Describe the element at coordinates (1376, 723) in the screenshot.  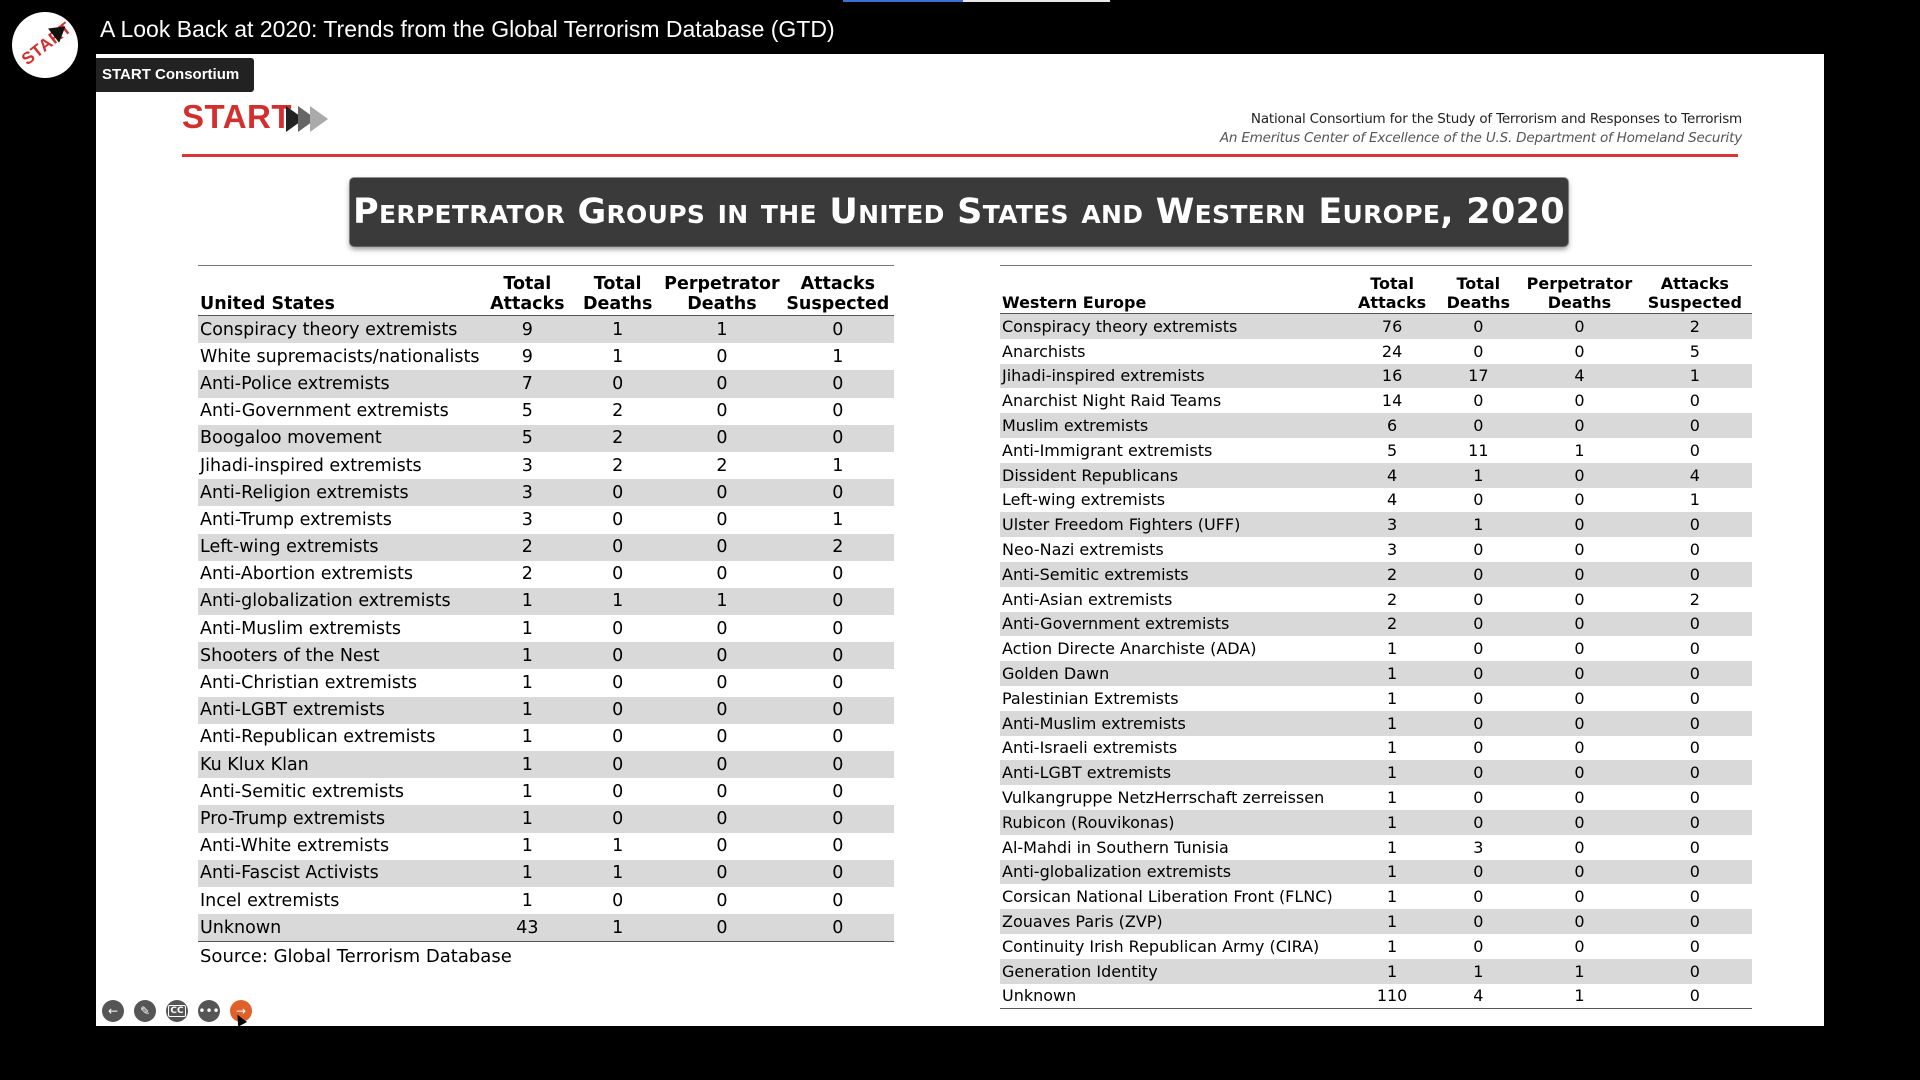
I see `table-row: Anti-Muslim extremists 1 0 0 0` at that location.